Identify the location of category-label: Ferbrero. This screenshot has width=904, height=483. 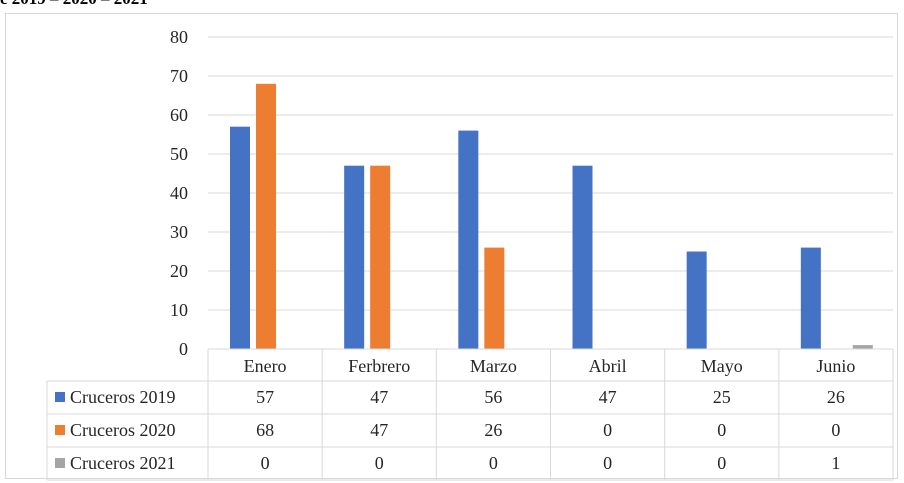
(379, 366).